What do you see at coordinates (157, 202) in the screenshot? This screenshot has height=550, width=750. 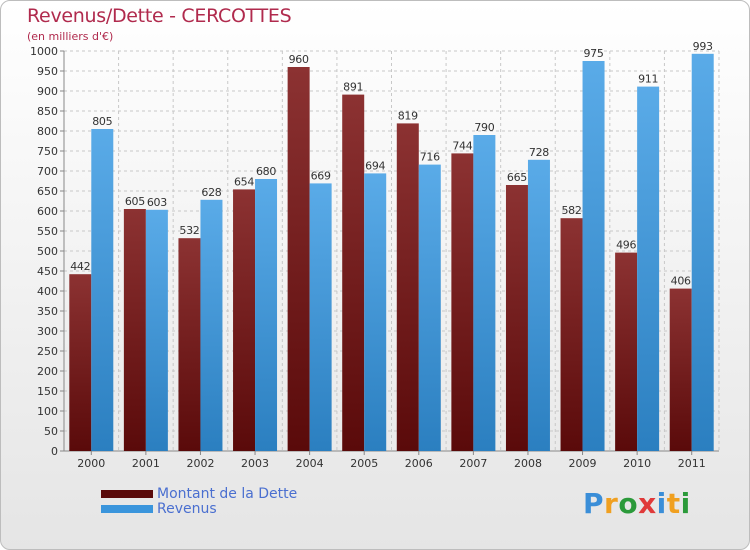 I see `data-label-revenus: 603` at bounding box center [157, 202].